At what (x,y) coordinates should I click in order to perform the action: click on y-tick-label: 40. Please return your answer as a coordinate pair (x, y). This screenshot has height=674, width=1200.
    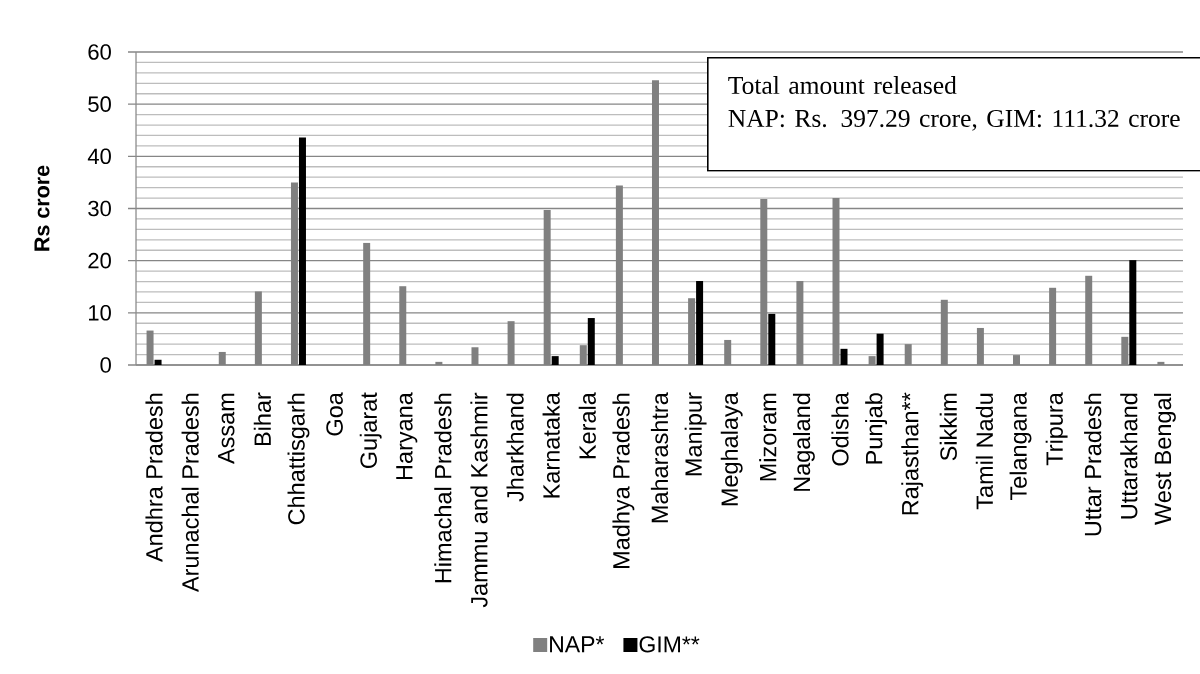
    Looking at the image, I should click on (99, 156).